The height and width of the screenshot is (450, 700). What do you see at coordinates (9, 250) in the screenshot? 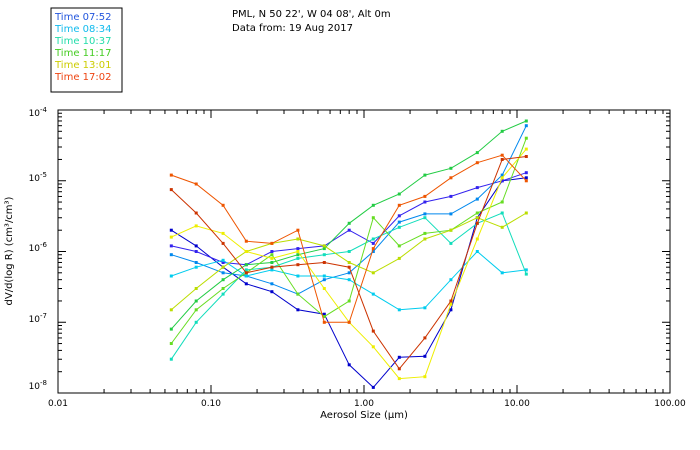
I see `y-axis-label: dV/d(log R) (cm³/cm³)` at bounding box center [9, 250].